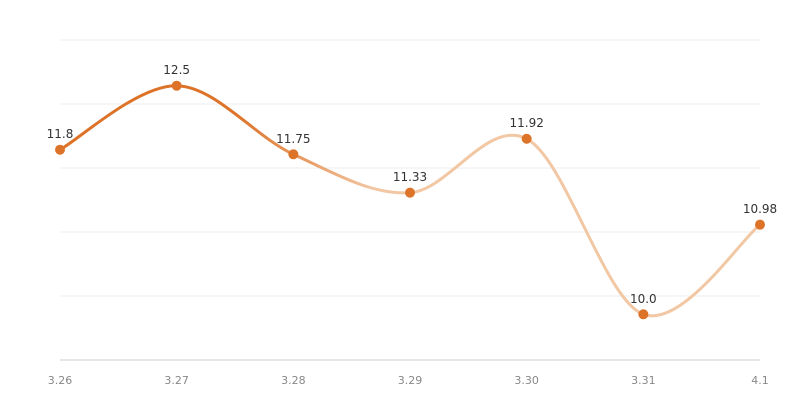 This screenshot has height=420, width=800. Describe the element at coordinates (293, 380) in the screenshot. I see `x-tick-label: 3.28` at that location.